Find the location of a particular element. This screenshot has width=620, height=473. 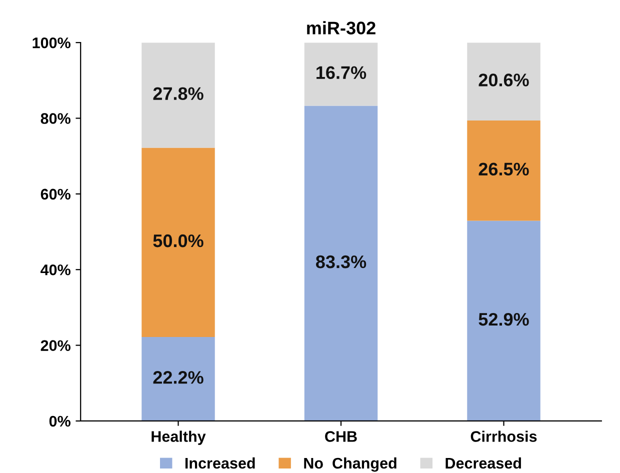

y-tick-label: 100% is located at coordinates (51, 42).